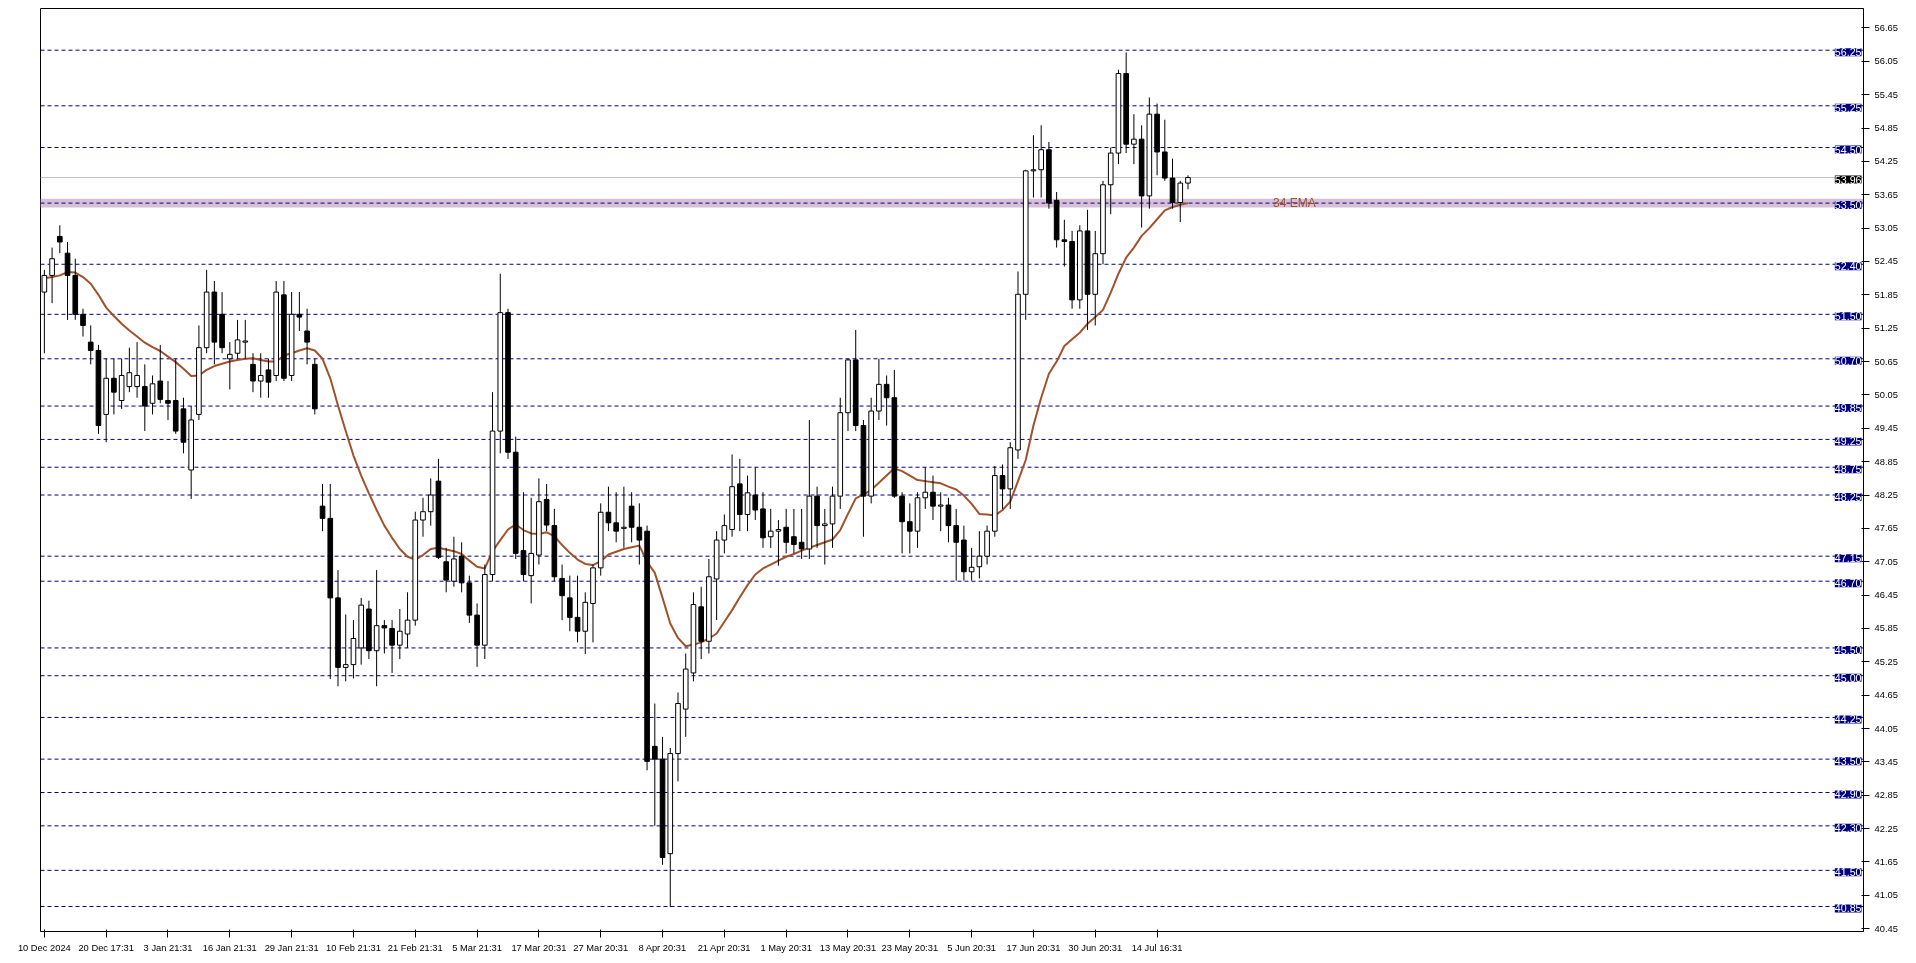 This screenshot has width=1916, height=963. Describe the element at coordinates (1848, 266) in the screenshot. I see `ref-line-label: 52.40` at that location.